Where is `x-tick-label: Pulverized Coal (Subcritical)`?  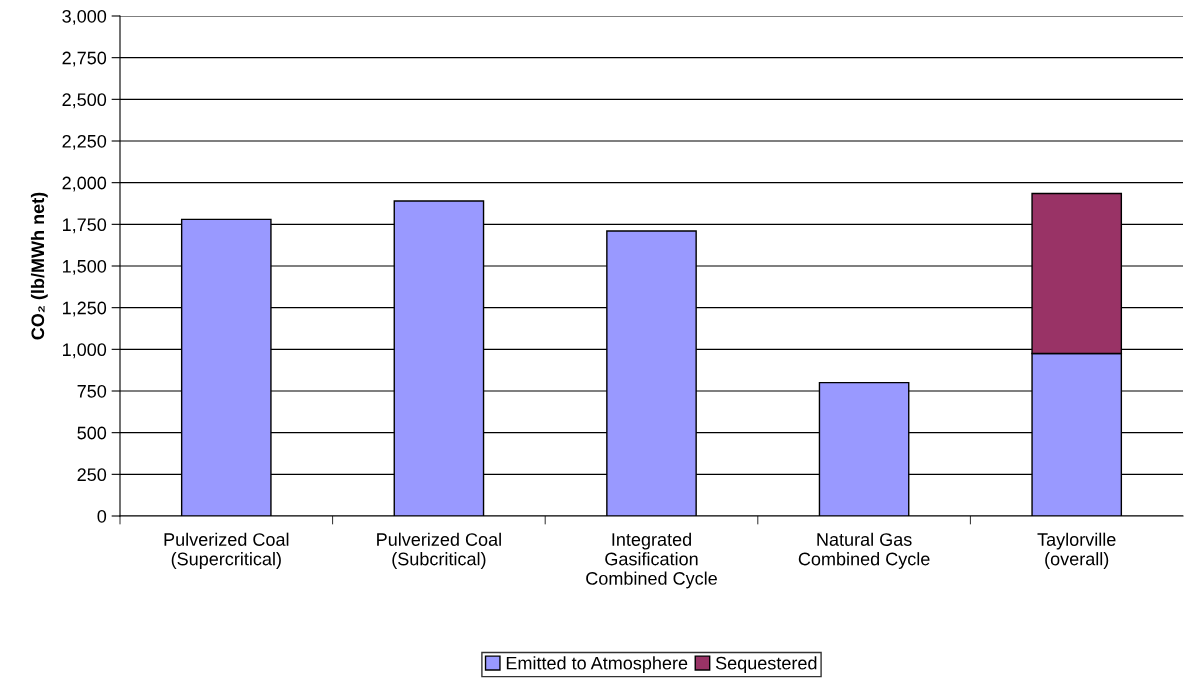 x-tick-label: Pulverized Coal (Subcritical) is located at coordinates (439, 550).